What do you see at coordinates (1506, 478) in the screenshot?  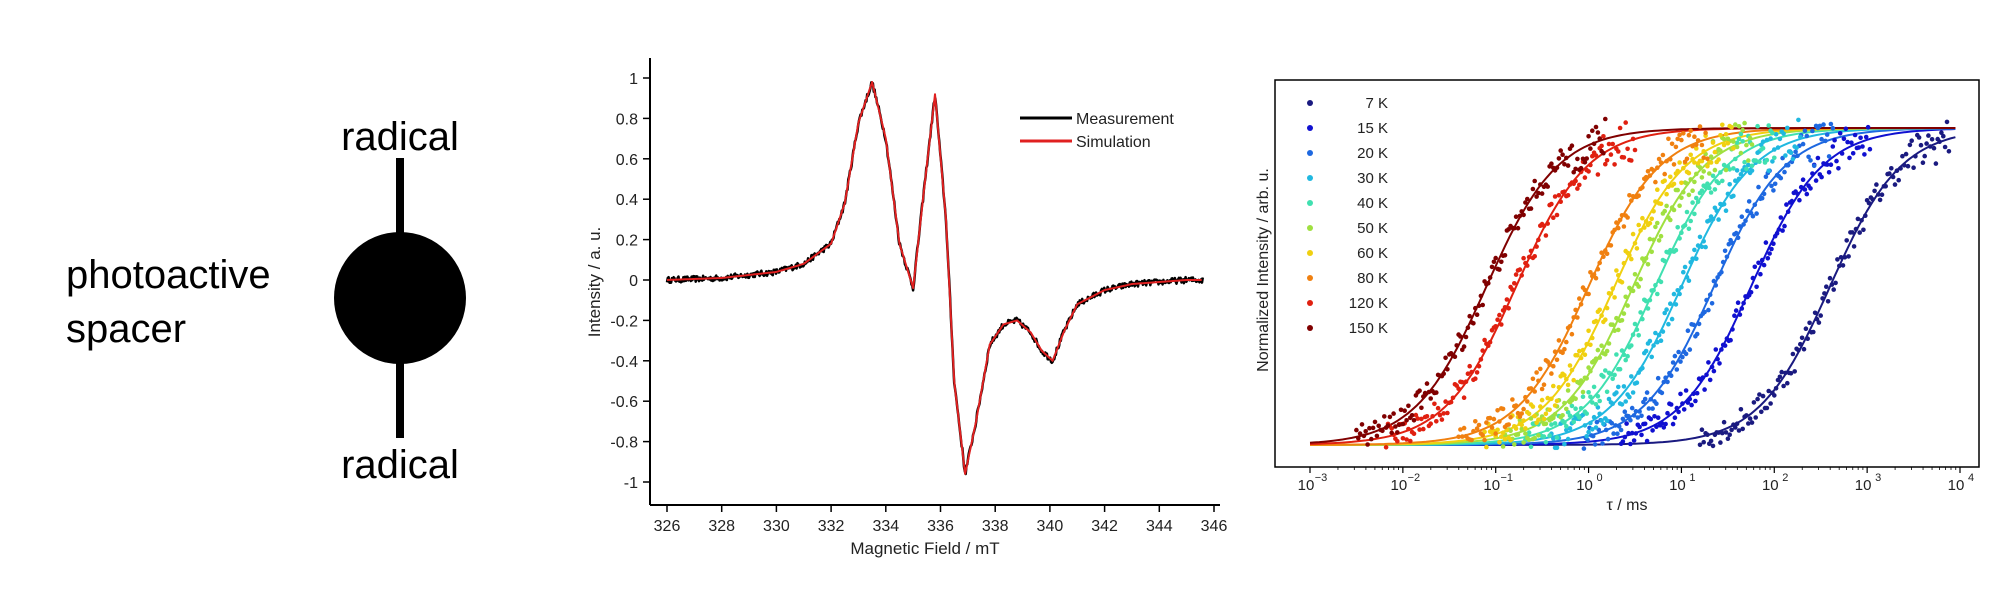 I see `kinetics-x-tick-exponent: −1` at bounding box center [1506, 478].